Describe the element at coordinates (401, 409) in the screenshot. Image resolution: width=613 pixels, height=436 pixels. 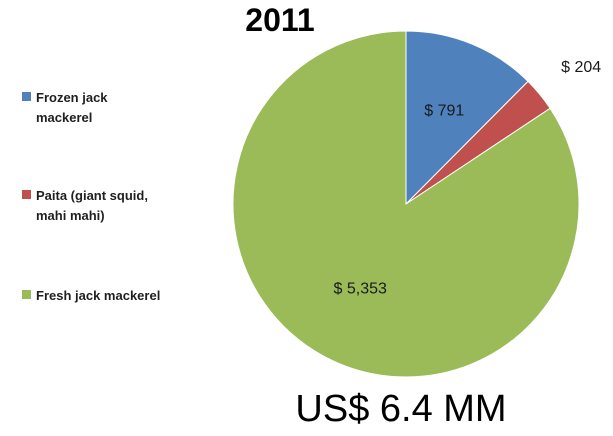
I see `total-label: US$ 6.4 MM` at that location.